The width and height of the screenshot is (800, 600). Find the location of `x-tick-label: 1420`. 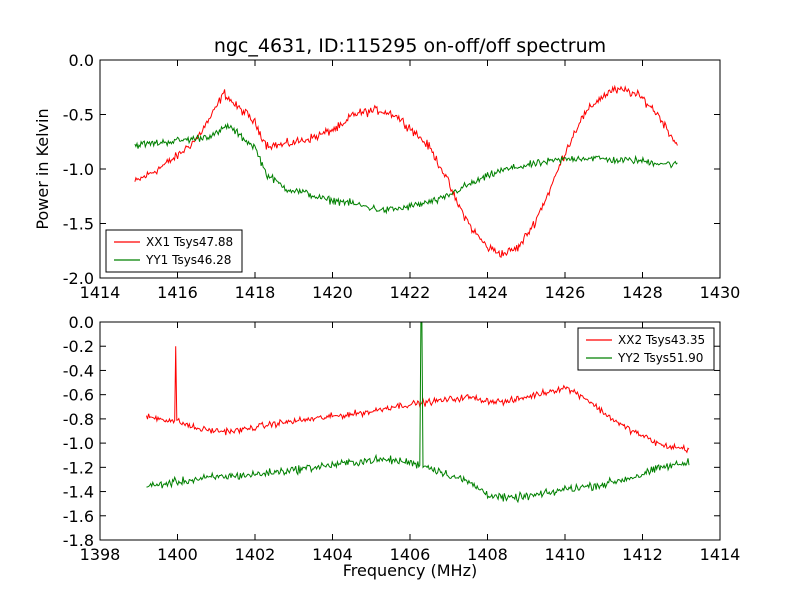

x-tick-label: 1420 is located at coordinates (332, 292).